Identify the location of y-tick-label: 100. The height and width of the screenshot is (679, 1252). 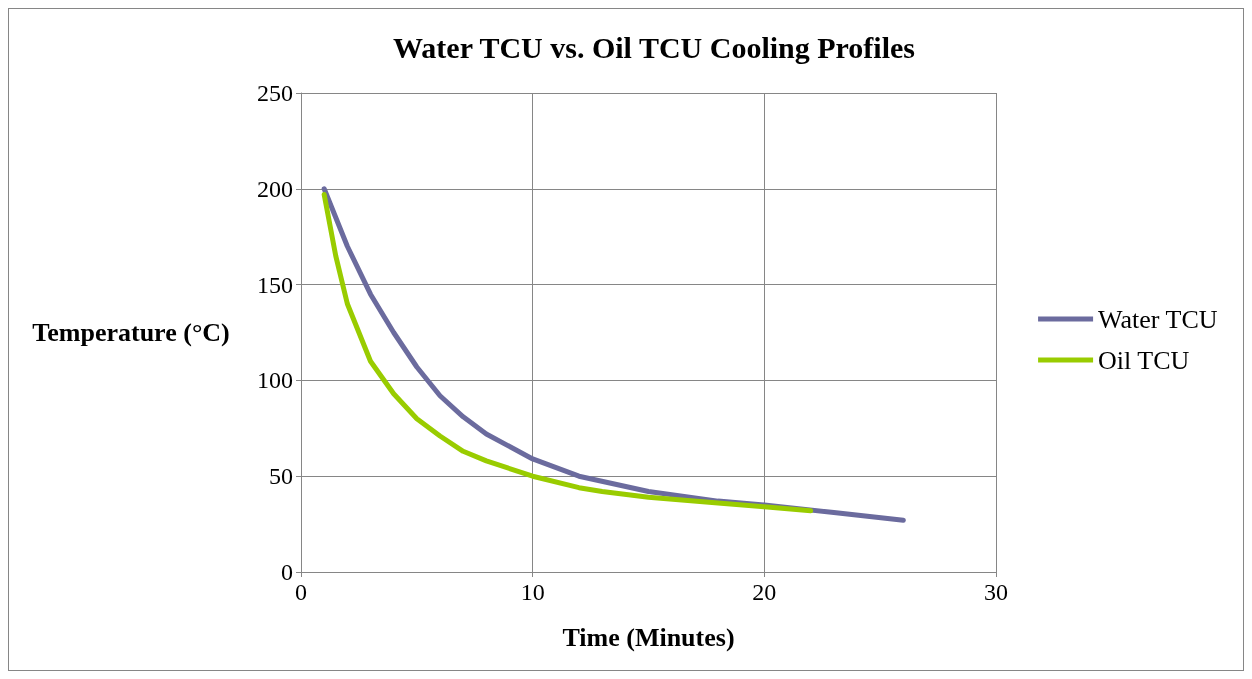
(275, 380).